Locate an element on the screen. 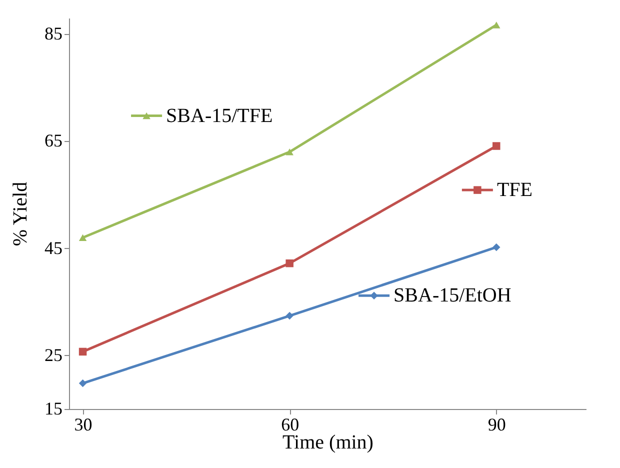 This screenshot has width=620, height=468. y-tick-label: 15 is located at coordinates (53, 408).